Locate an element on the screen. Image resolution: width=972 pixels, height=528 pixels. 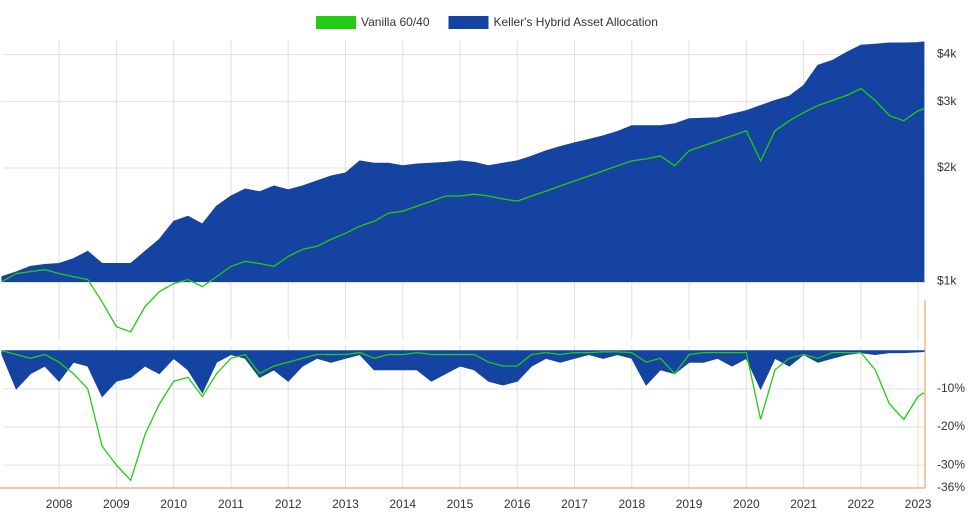
y-tick-label: -36% is located at coordinates (951, 487).